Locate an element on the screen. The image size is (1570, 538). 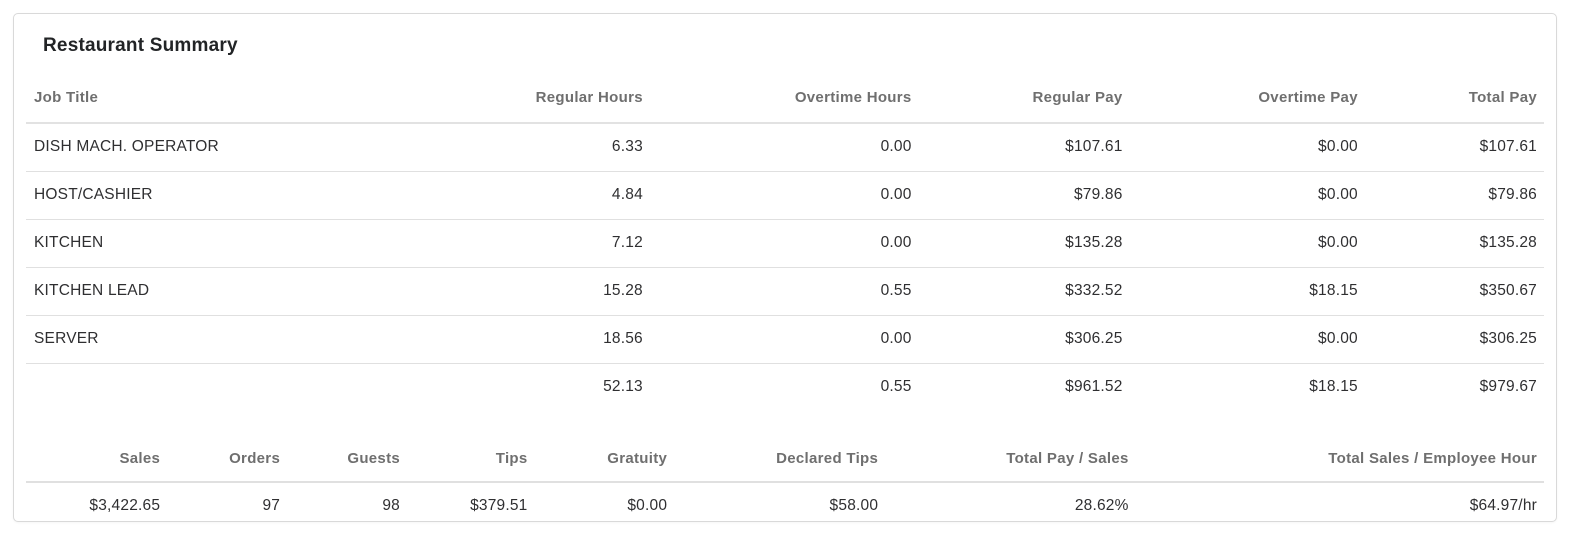
cell-job-title: KITCHEN LEAD is located at coordinates (207, 291).